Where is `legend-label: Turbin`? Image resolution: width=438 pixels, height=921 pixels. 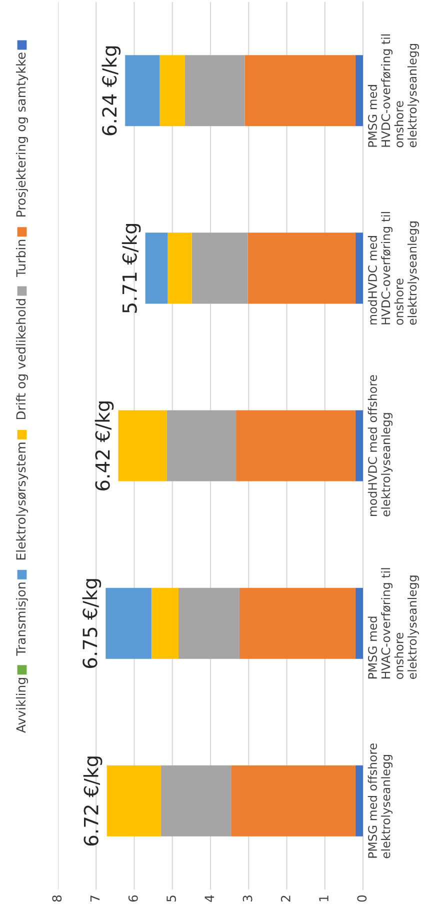
legend-label: Turbin is located at coordinates (21, 259).